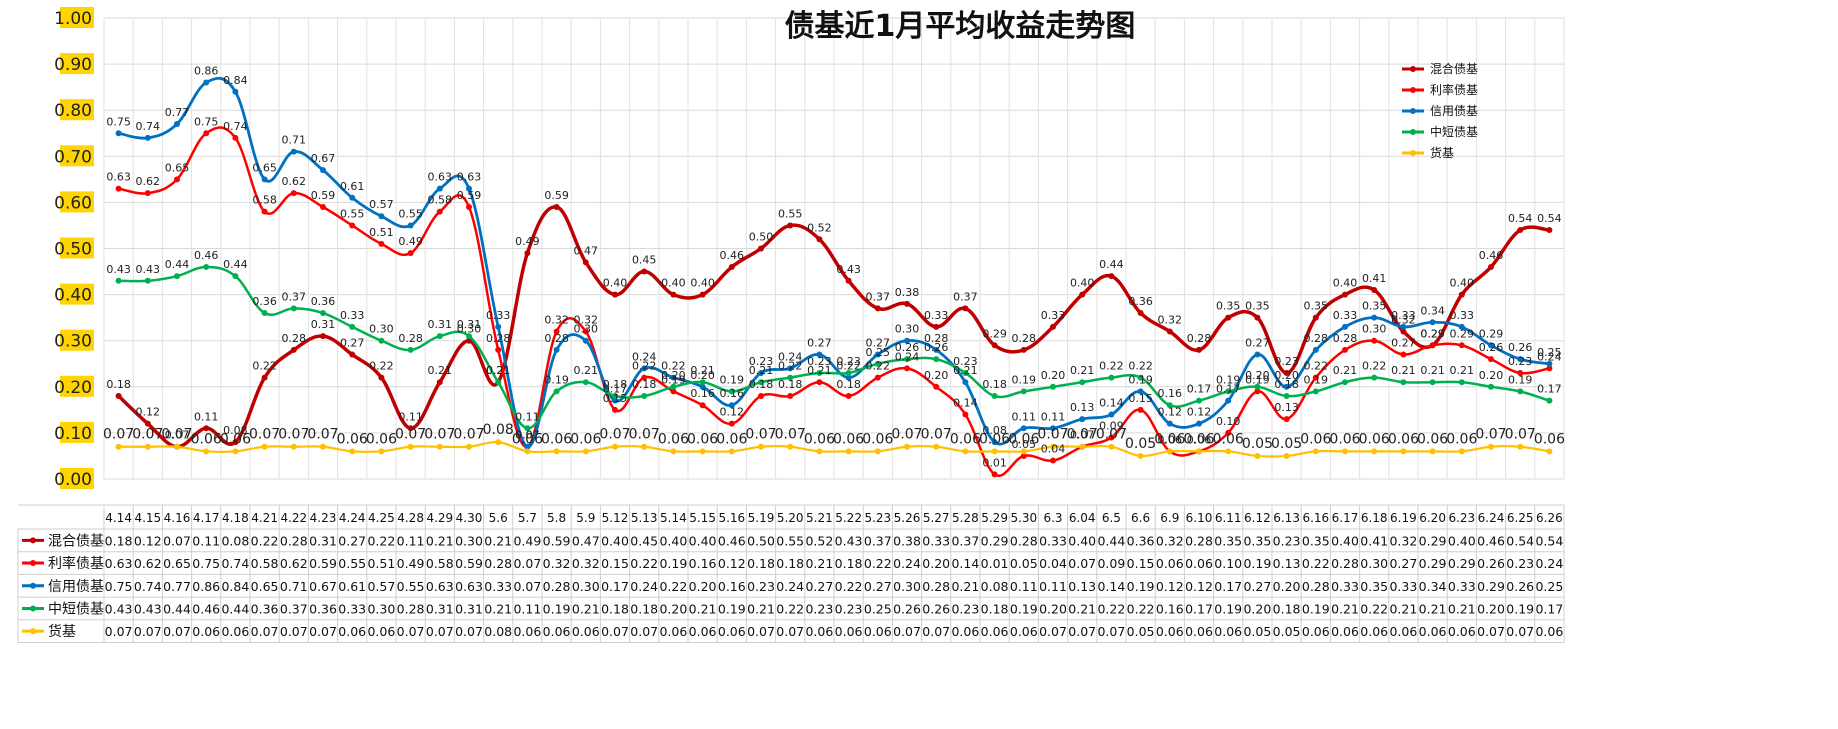 The height and width of the screenshot is (729, 1838). What do you see at coordinates (498, 631) in the screenshot?
I see `table-cell: 0.08` at bounding box center [498, 631].